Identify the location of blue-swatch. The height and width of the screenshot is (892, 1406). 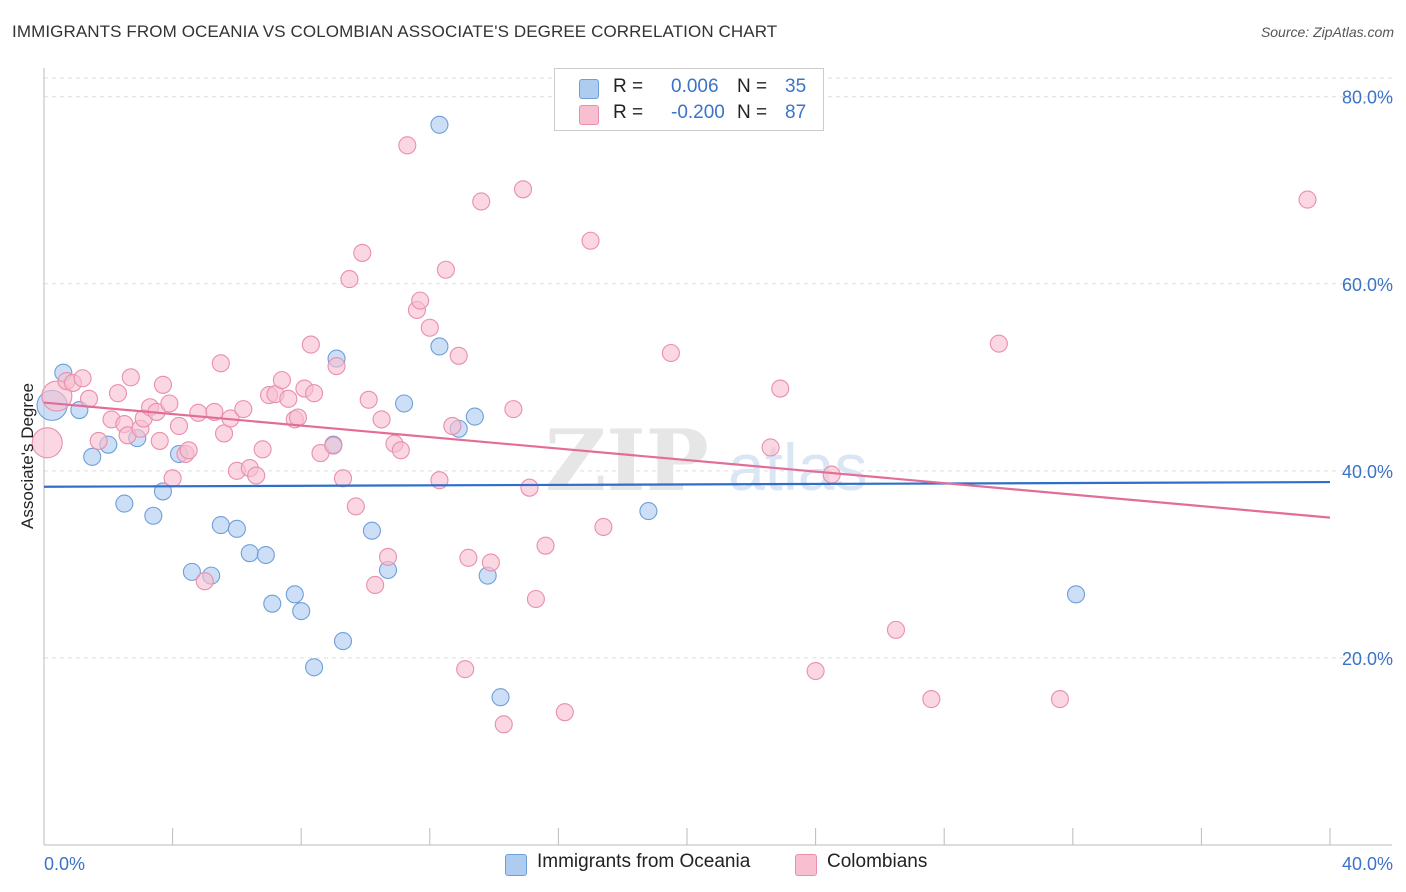
(589, 89).